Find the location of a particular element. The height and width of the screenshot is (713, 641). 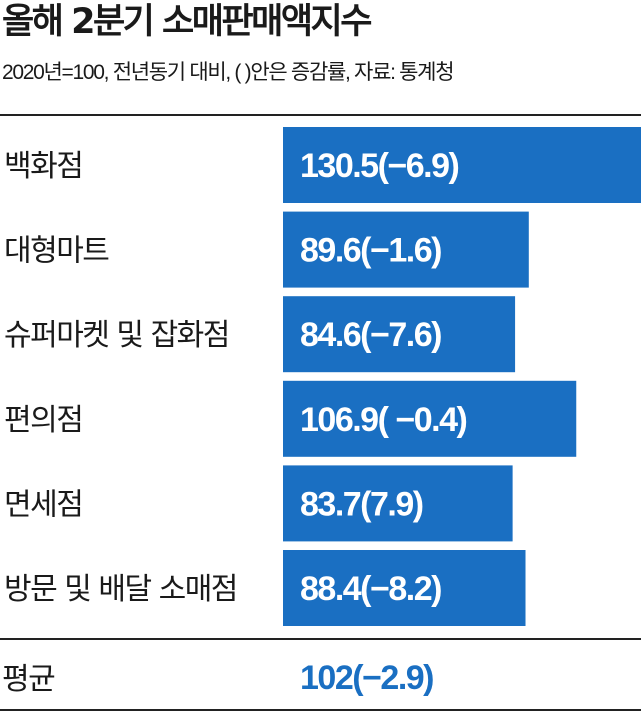

chart-subtitle: 2020년=100, 전년동기 대비, ( )안은 증감률, 자료: 통계청 is located at coordinates (228, 72).